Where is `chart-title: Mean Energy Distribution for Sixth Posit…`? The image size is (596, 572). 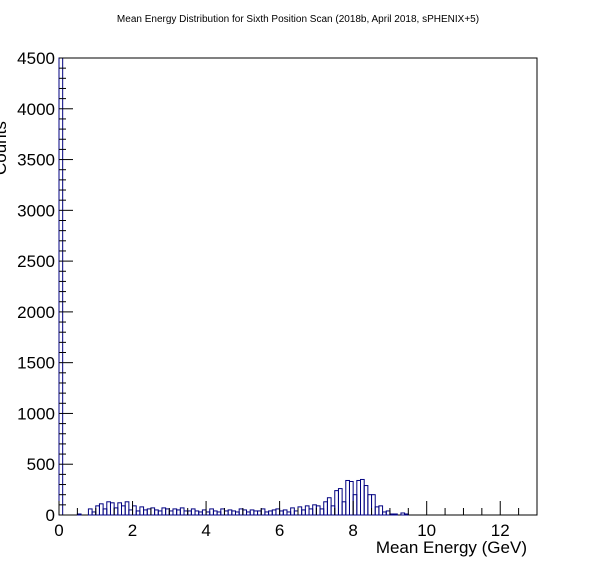
chart-title: Mean Energy Distribution for Sixth Posit… is located at coordinates (298, 19).